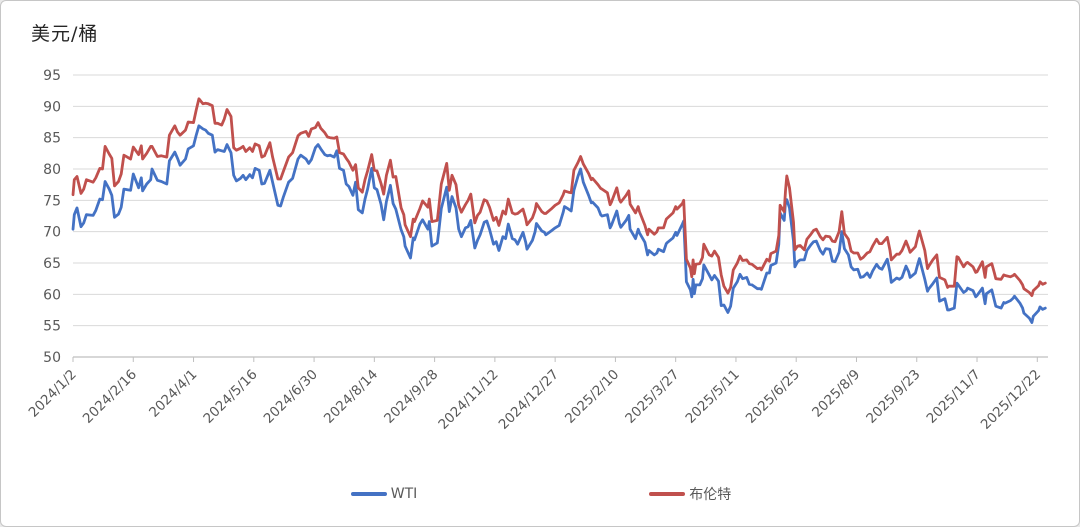  What do you see at coordinates (230, 397) in the screenshot?
I see `x-tick-label: 2024/5/16` at bounding box center [230, 397].